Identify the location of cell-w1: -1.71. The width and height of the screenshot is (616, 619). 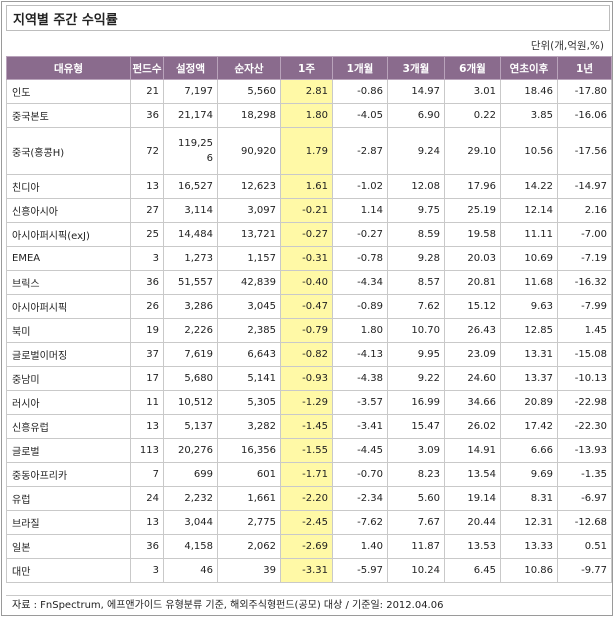
(306, 474).